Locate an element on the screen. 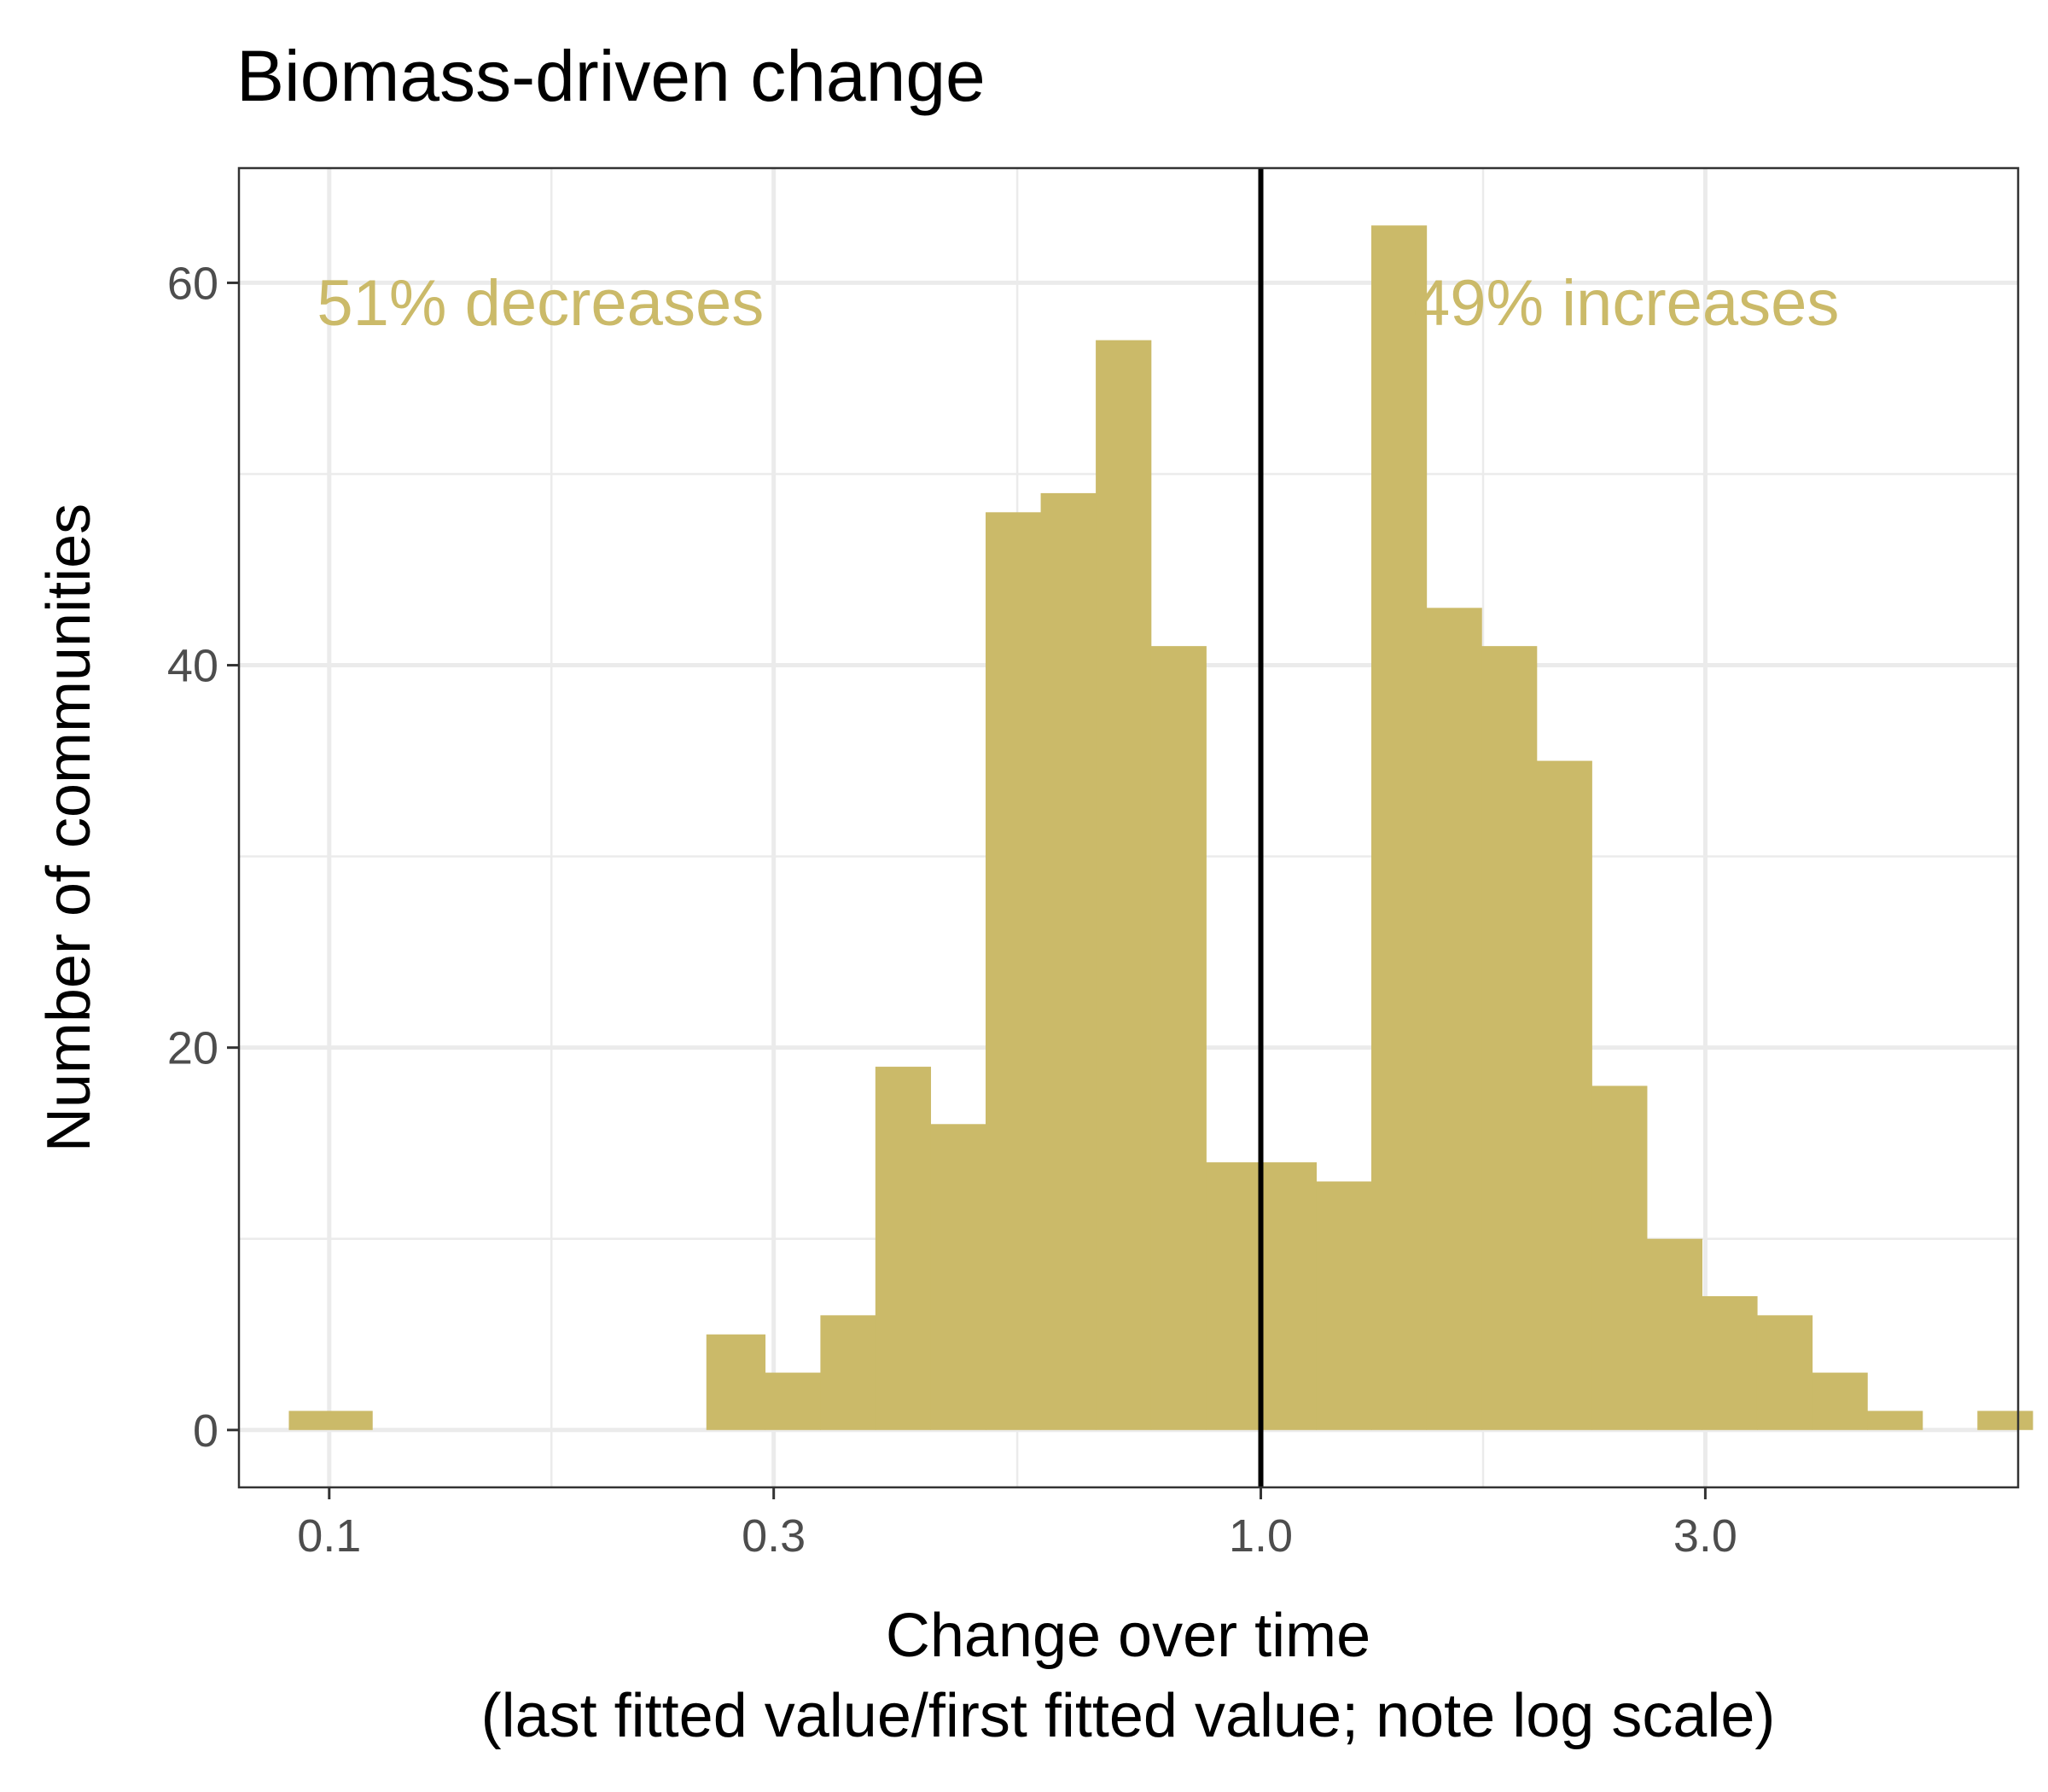 The height and width of the screenshot is (1792, 2048). x-tick-label-2: 1.0 is located at coordinates (1261, 1536).